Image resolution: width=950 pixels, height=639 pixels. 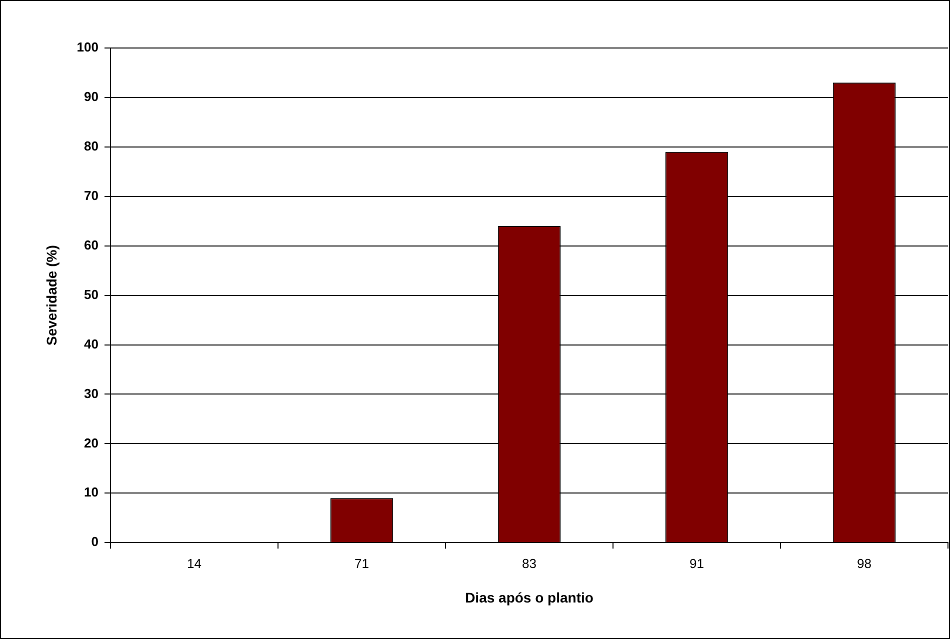 I want to click on y-tick-label: 70, so click(x=91, y=195).